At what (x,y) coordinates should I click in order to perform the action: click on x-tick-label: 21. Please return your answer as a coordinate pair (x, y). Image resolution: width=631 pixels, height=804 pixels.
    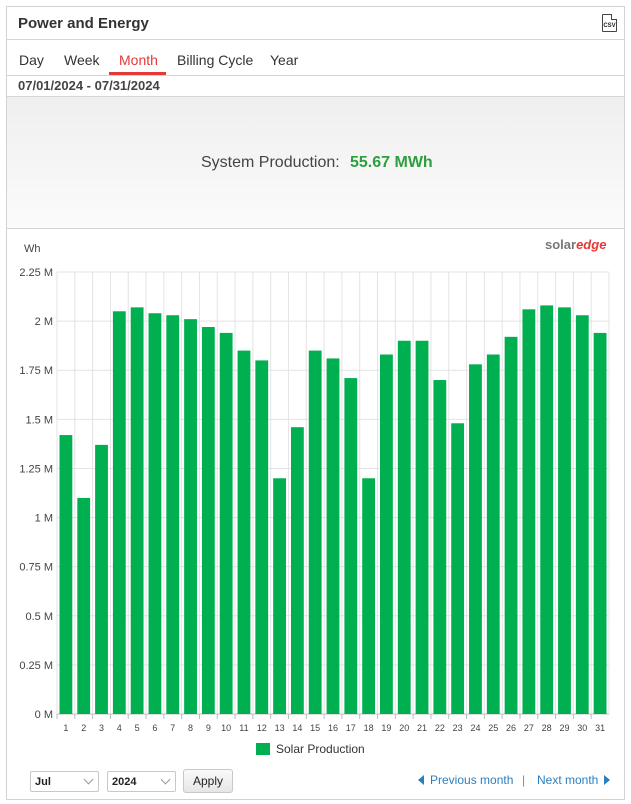
    Looking at the image, I should click on (422, 728).